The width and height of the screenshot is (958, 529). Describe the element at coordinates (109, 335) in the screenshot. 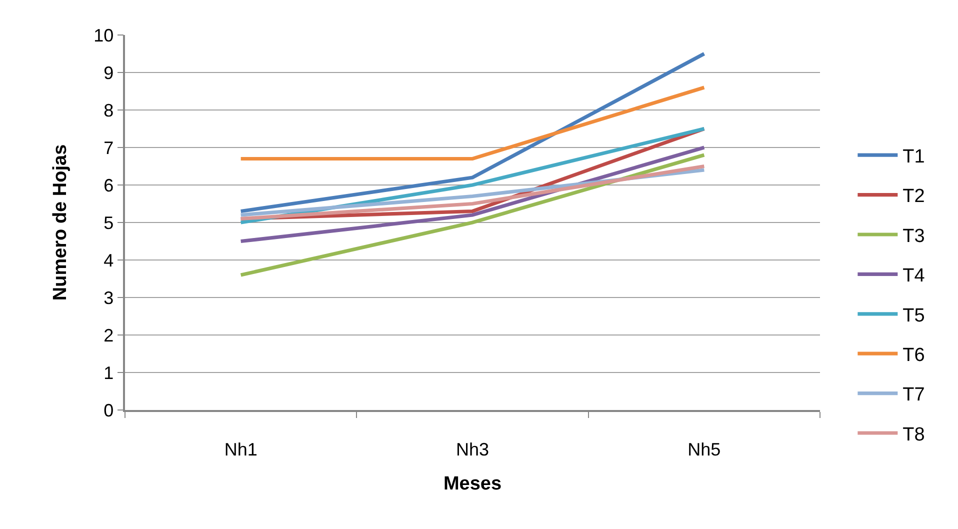

I see `y-tick-label: 2` at that location.